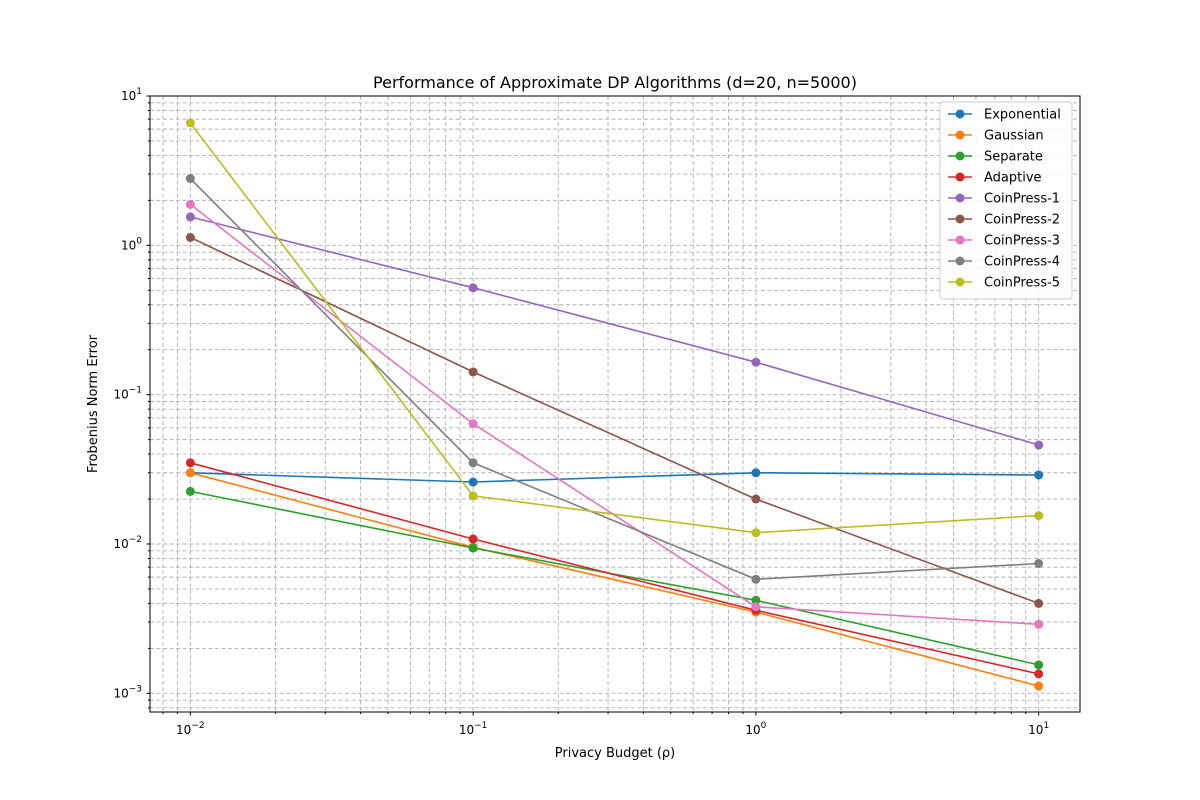 The height and width of the screenshot is (800, 1200). What do you see at coordinates (190, 729) in the screenshot?
I see `x-tick-label: 10⁻²` at bounding box center [190, 729].